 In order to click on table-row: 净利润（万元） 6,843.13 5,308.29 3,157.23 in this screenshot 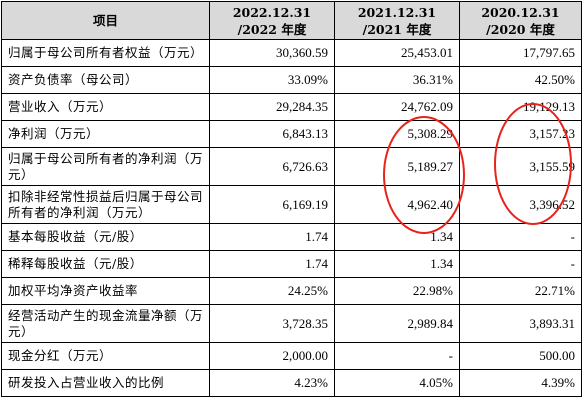, I will do `click(291, 134)`.